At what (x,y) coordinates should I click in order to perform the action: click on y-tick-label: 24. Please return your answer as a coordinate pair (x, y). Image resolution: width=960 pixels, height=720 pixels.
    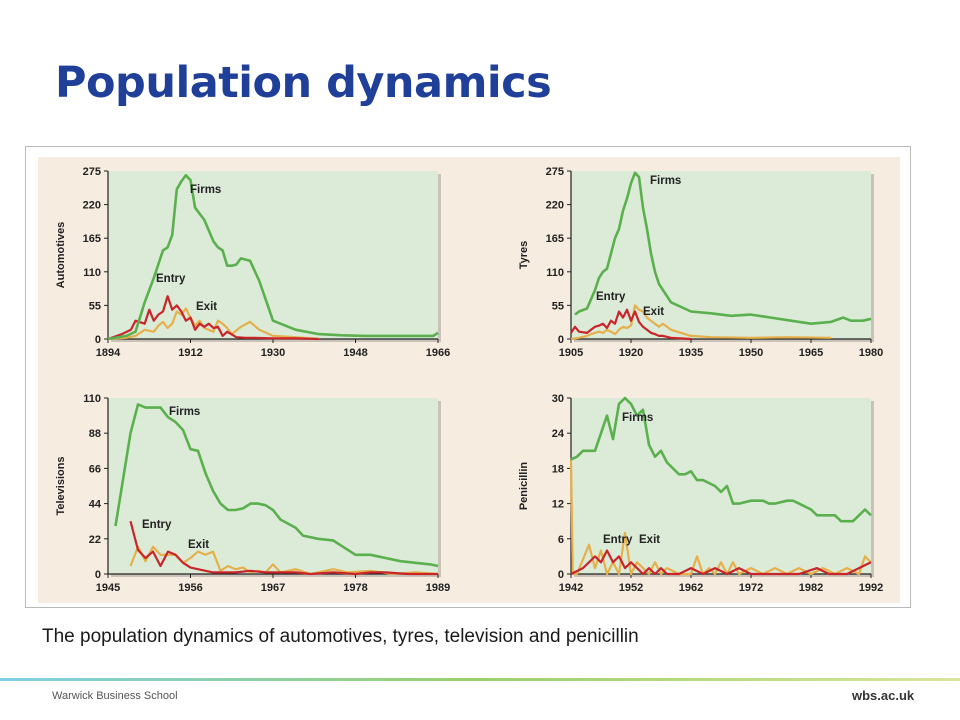
    Looking at the image, I should click on (558, 434).